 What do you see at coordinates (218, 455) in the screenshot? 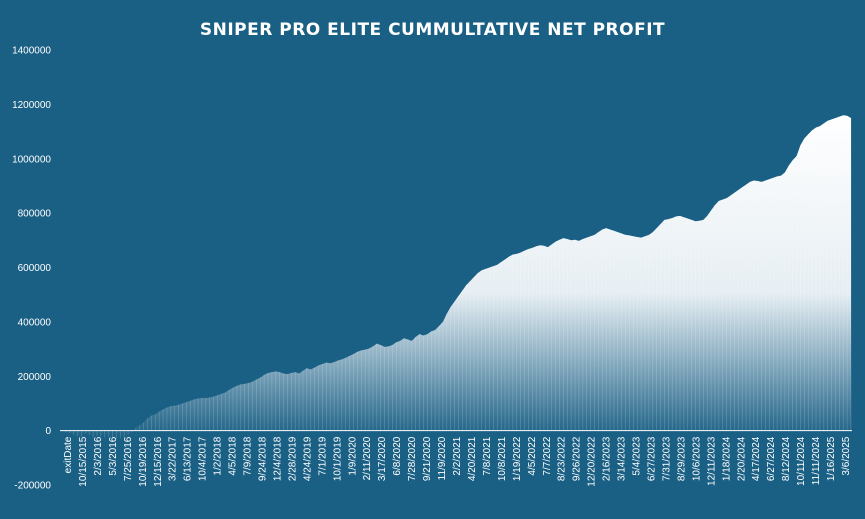
I see `x-tick-label: 1/2/2018` at bounding box center [218, 455].